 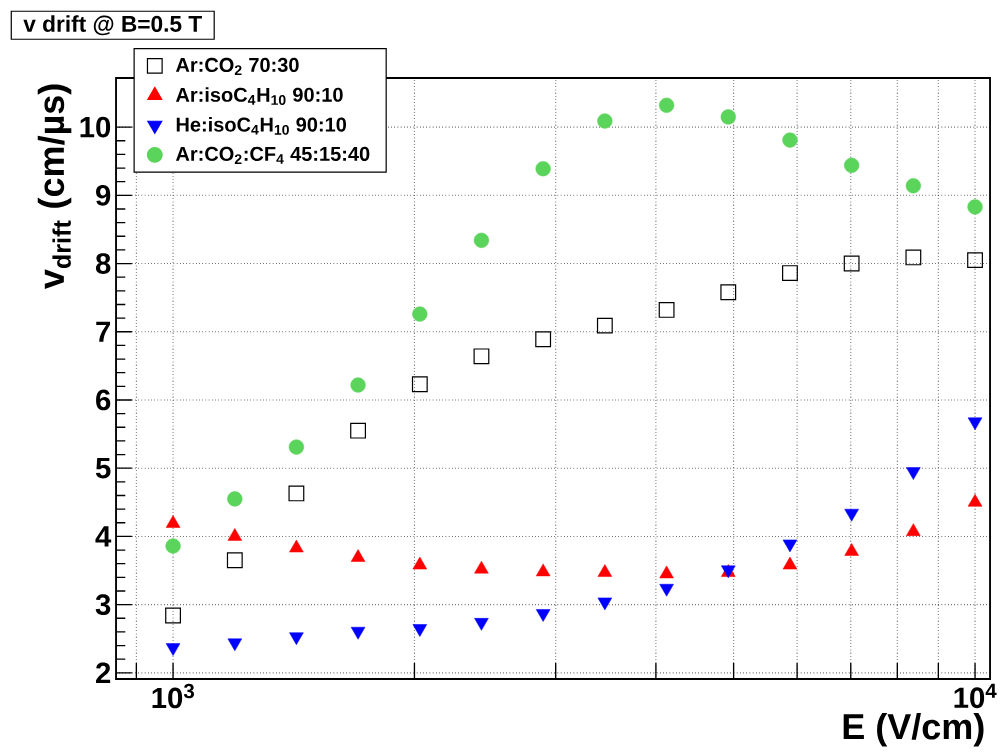 I want to click on legend-label: Ar:isoC$_{4}$H$_{10}$ 90:10, so click(x=259, y=96).